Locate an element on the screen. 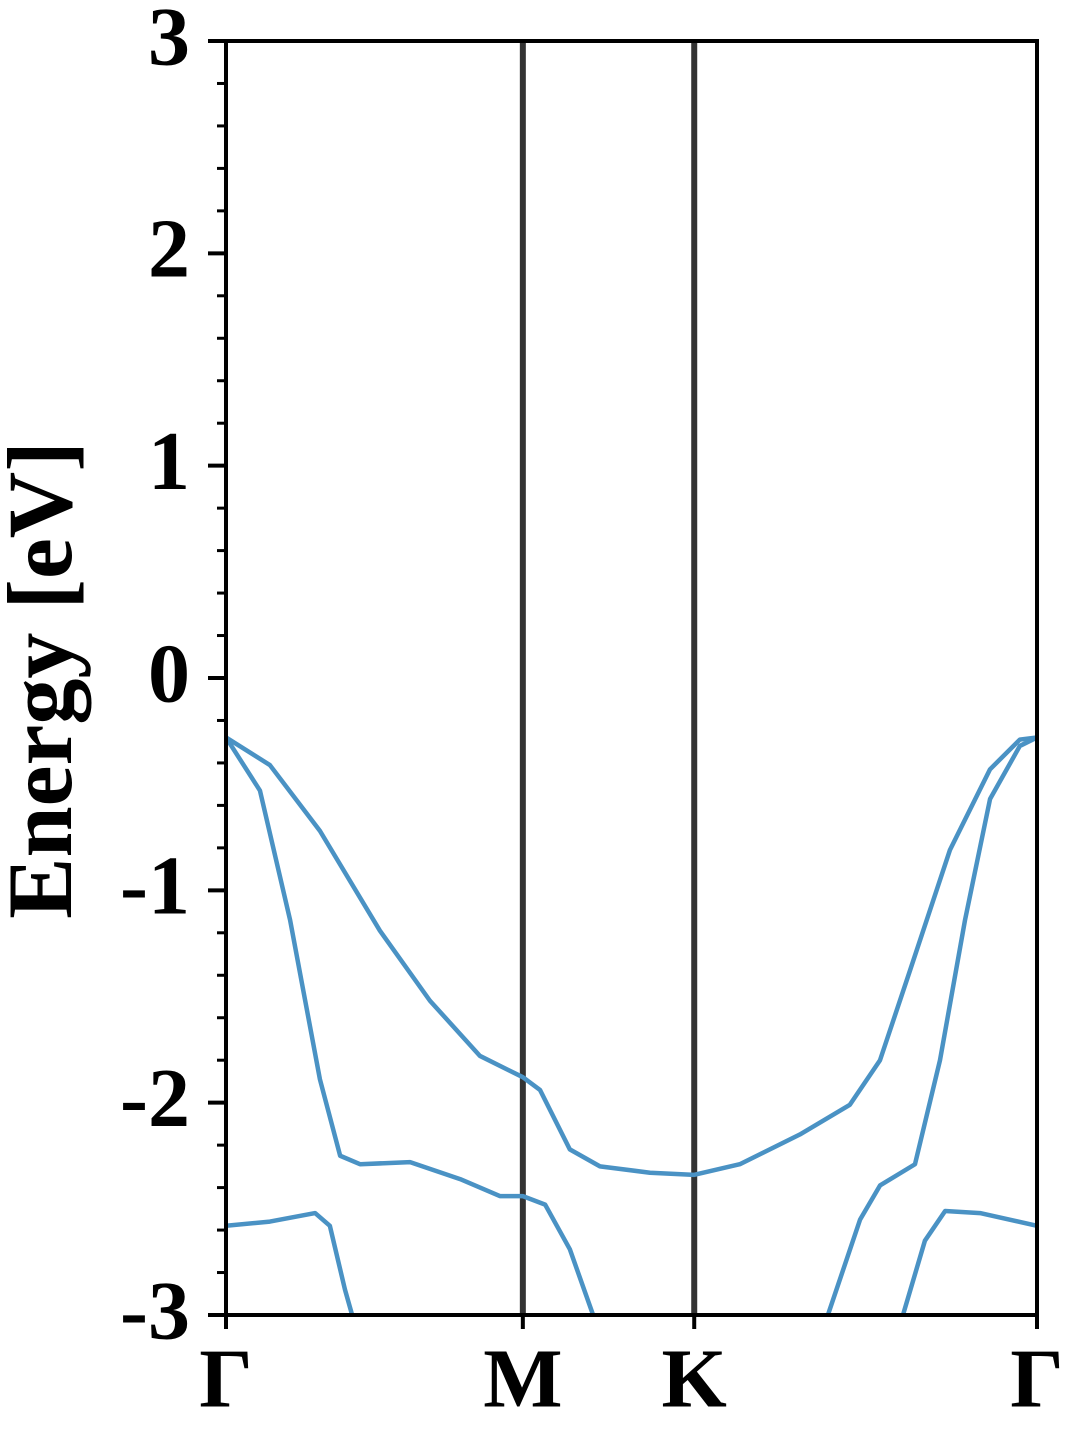 This screenshot has height=1440, width=1080. band-line is located at coordinates (631, 1261).